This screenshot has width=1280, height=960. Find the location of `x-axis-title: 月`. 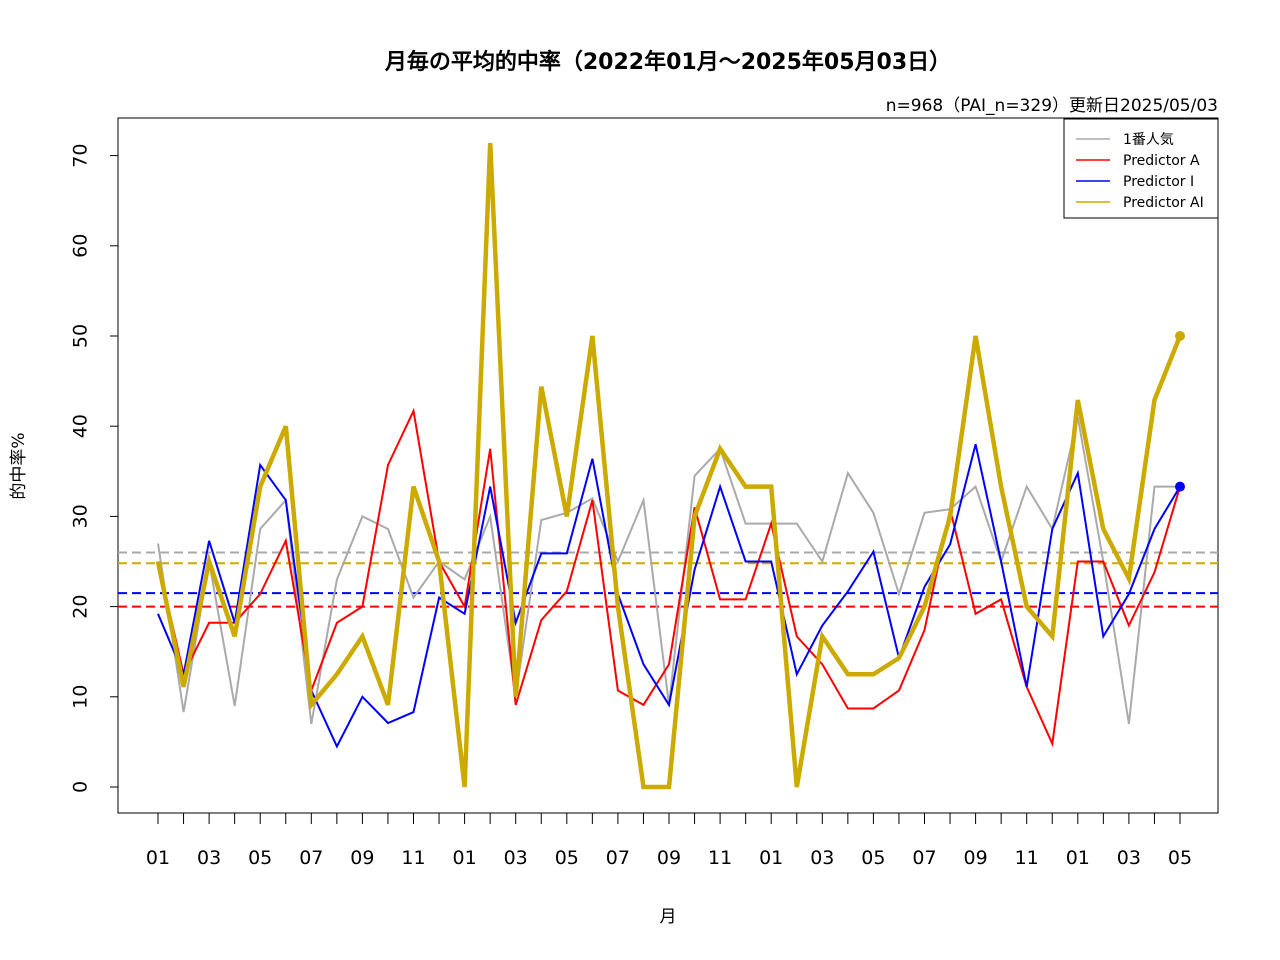

x-axis-title: 月 is located at coordinates (668, 917).